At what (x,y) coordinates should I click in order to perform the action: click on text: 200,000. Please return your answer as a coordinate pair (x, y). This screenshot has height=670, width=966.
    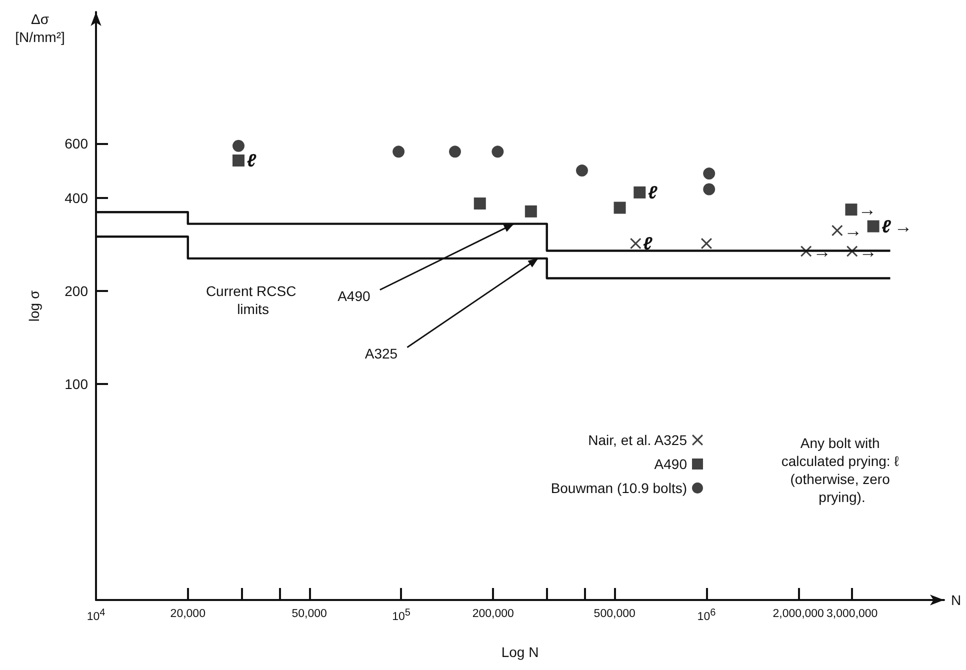
    Looking at the image, I should click on (493, 614).